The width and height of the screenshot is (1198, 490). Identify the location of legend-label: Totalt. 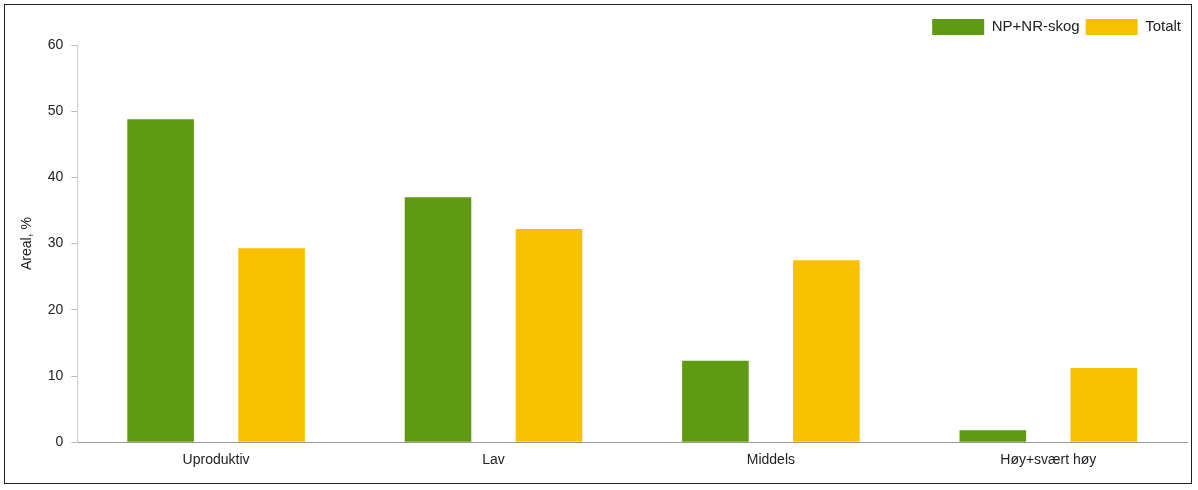
(1163, 26).